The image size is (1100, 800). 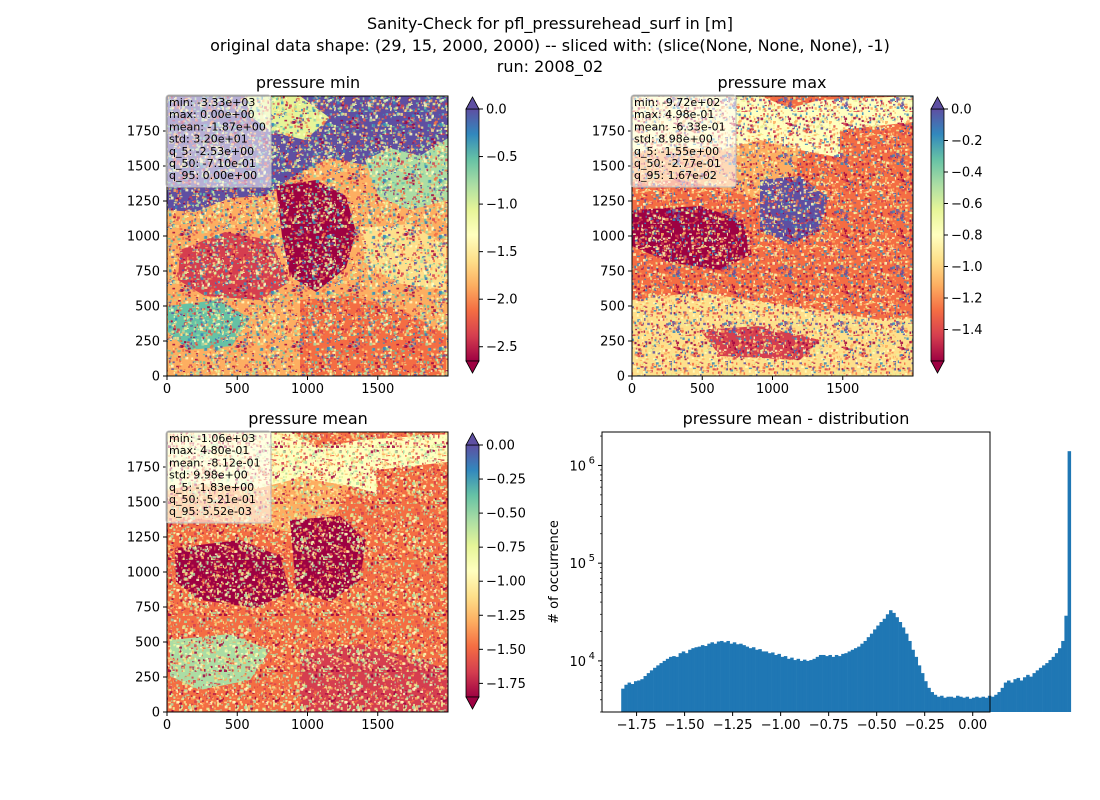 What do you see at coordinates (577, 466) in the screenshot?
I see `histogram-y-tick-label: 10` at bounding box center [577, 466].